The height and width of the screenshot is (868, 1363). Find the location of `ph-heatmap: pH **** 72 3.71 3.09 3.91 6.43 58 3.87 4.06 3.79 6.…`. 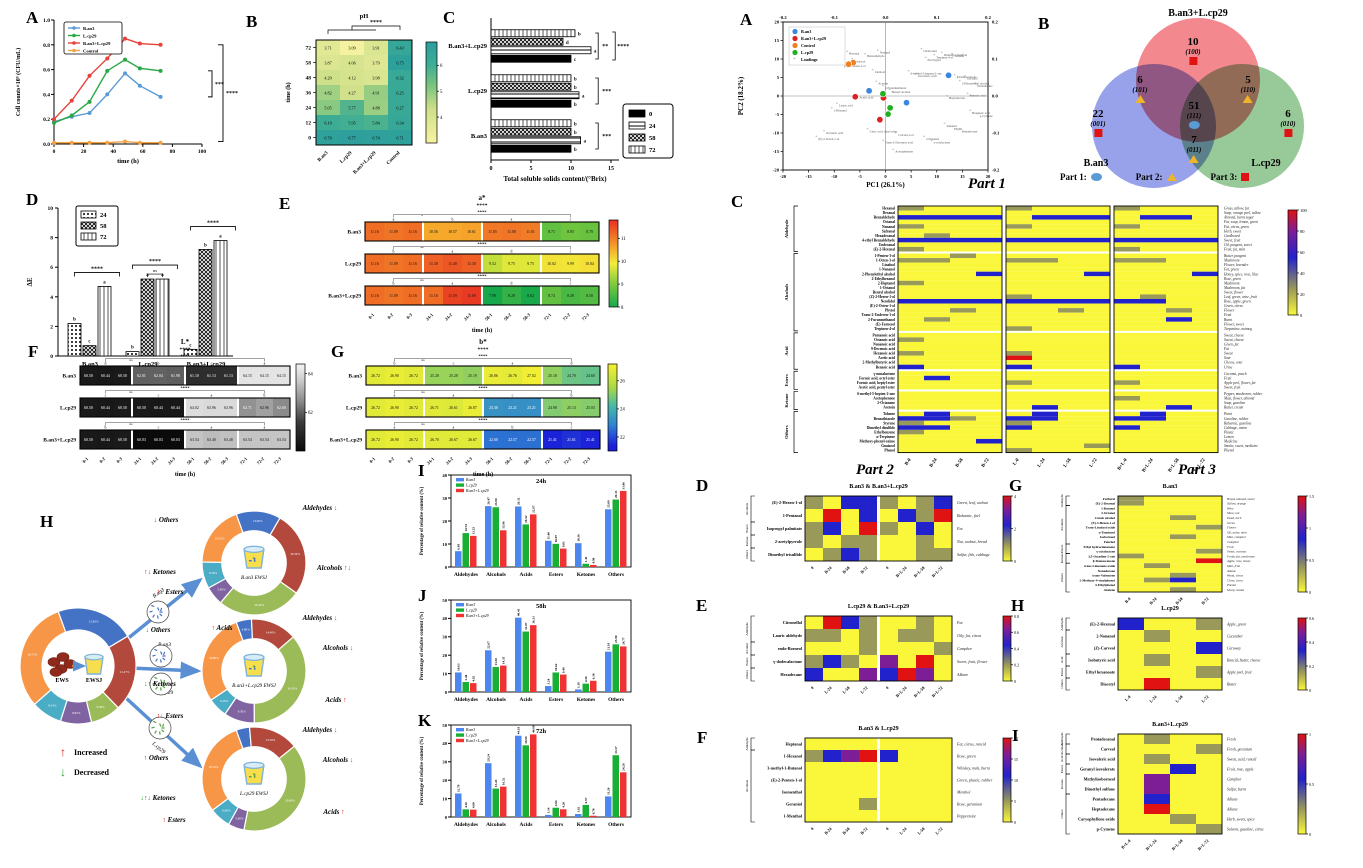

ph-heatmap: pH **** 72 3.71 3.09 3.91 6.43 58 3.87 4.06 3.79 6.… is located at coordinates (340, 101).